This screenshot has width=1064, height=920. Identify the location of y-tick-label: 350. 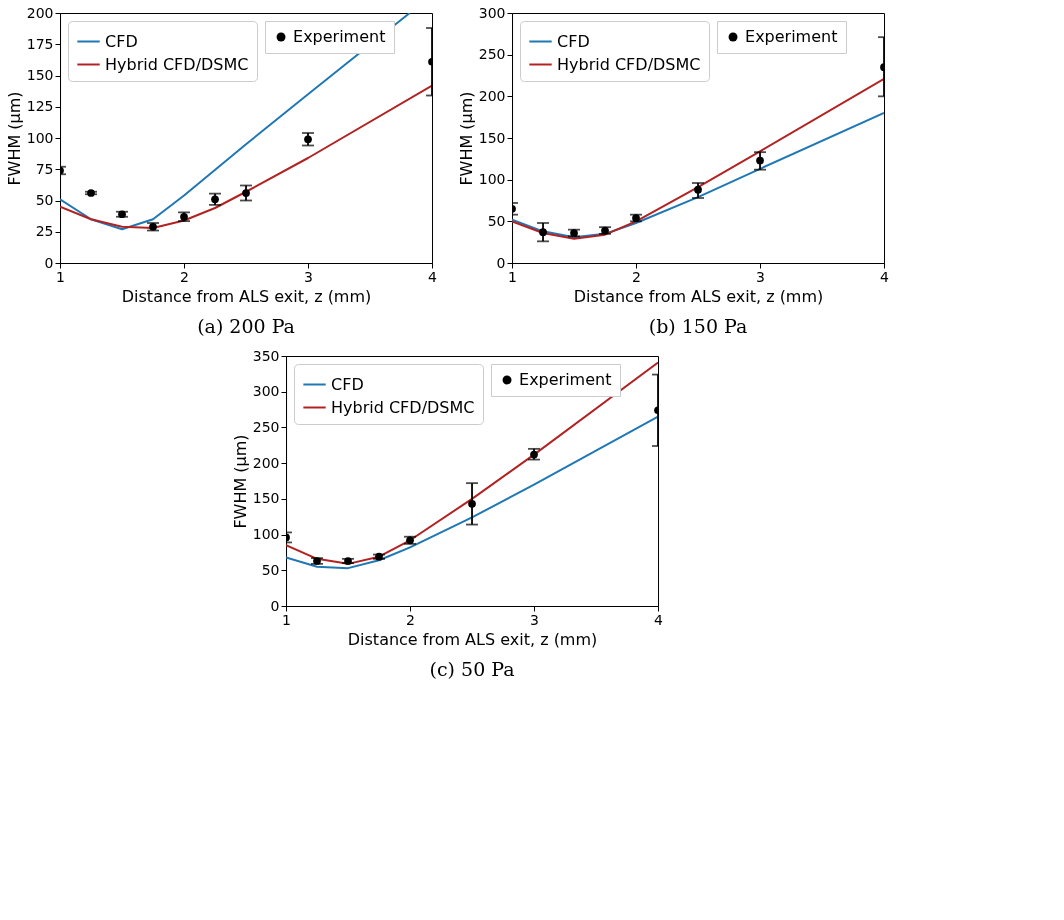
(266, 355).